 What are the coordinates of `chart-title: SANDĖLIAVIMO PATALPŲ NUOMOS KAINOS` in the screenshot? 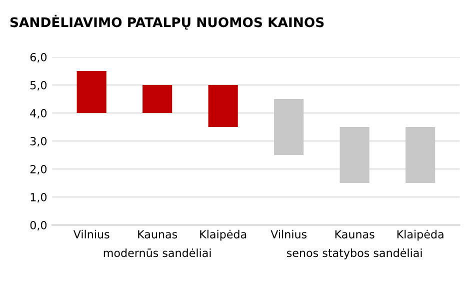 It's located at (167, 22).